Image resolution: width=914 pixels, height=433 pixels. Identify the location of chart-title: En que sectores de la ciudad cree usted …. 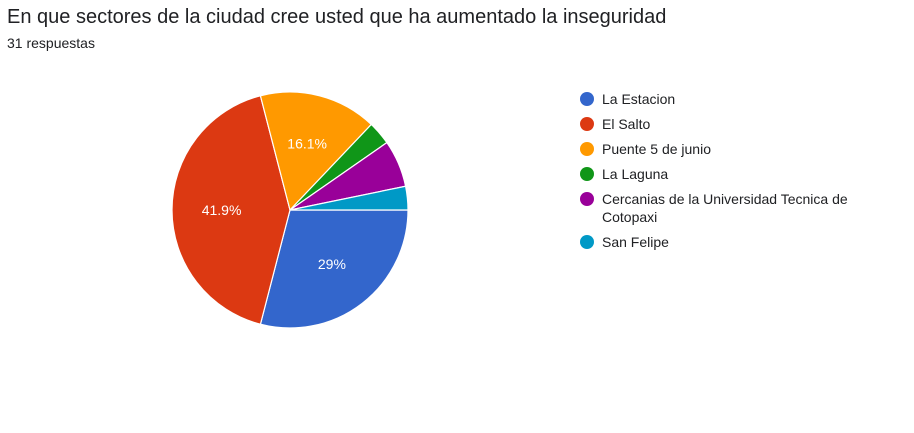
(337, 17).